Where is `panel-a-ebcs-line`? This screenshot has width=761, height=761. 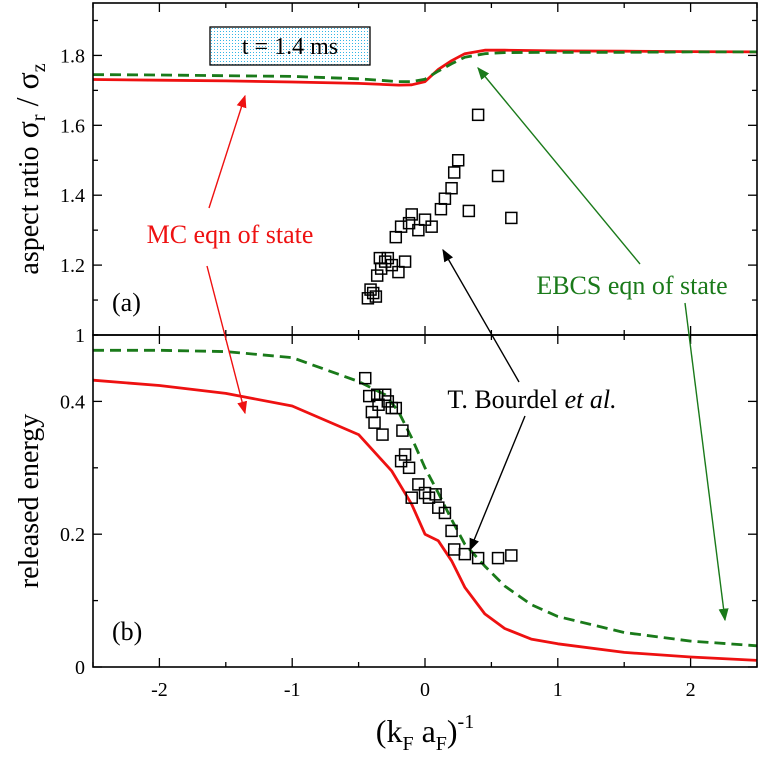
panel-a-ebcs-line is located at coordinates (424, 66).